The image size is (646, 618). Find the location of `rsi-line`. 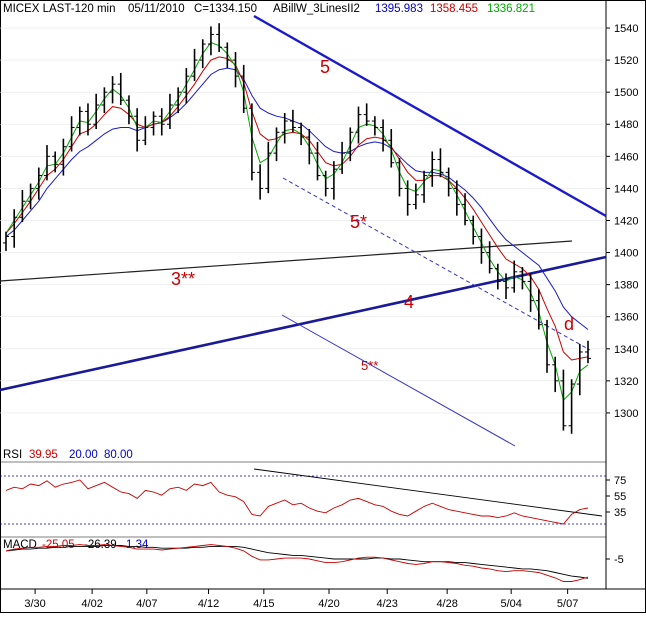

rsi-line is located at coordinates (297, 502).